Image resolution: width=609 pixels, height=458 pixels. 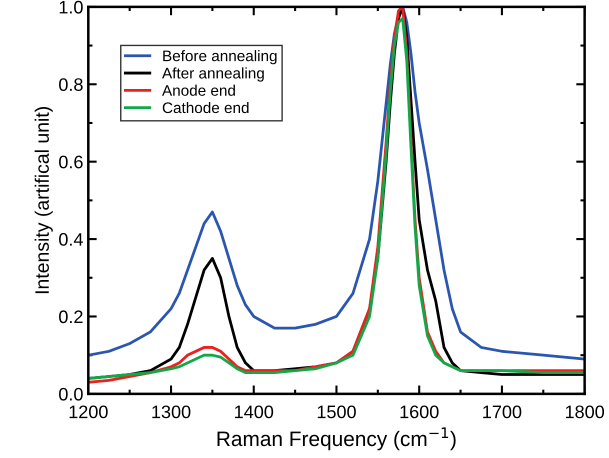 I want to click on legend-label: Before annealing, so click(x=220, y=57).